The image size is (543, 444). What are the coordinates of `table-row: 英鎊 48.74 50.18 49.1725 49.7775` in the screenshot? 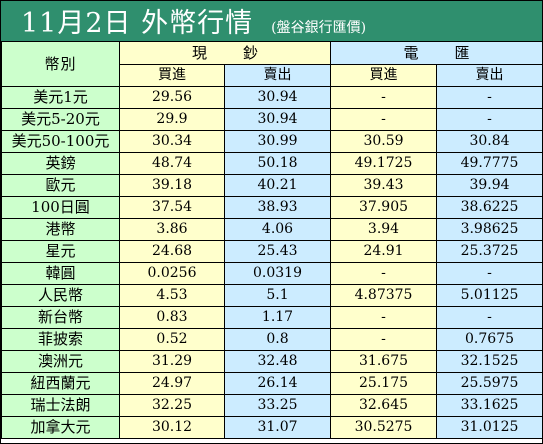 It's located at (272, 163).